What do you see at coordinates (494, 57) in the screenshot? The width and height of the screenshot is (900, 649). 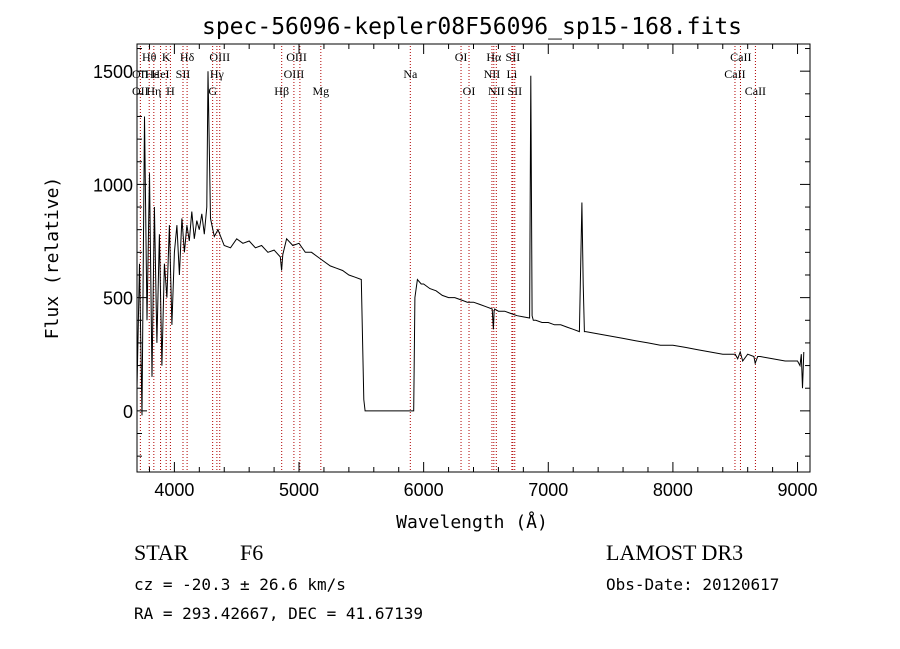 I see `line-label: Hα` at bounding box center [494, 57].